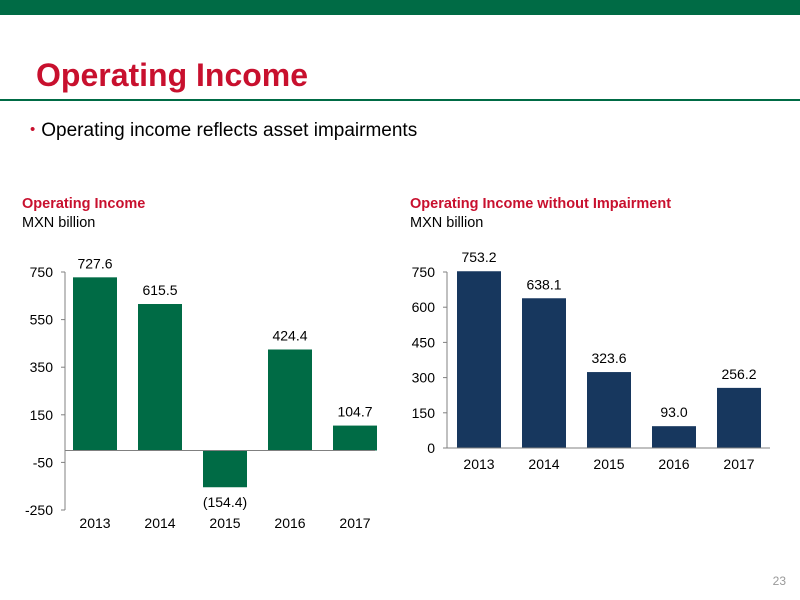 This screenshot has width=800, height=600. Describe the element at coordinates (779, 581) in the screenshot. I see `page-number: 23` at that location.